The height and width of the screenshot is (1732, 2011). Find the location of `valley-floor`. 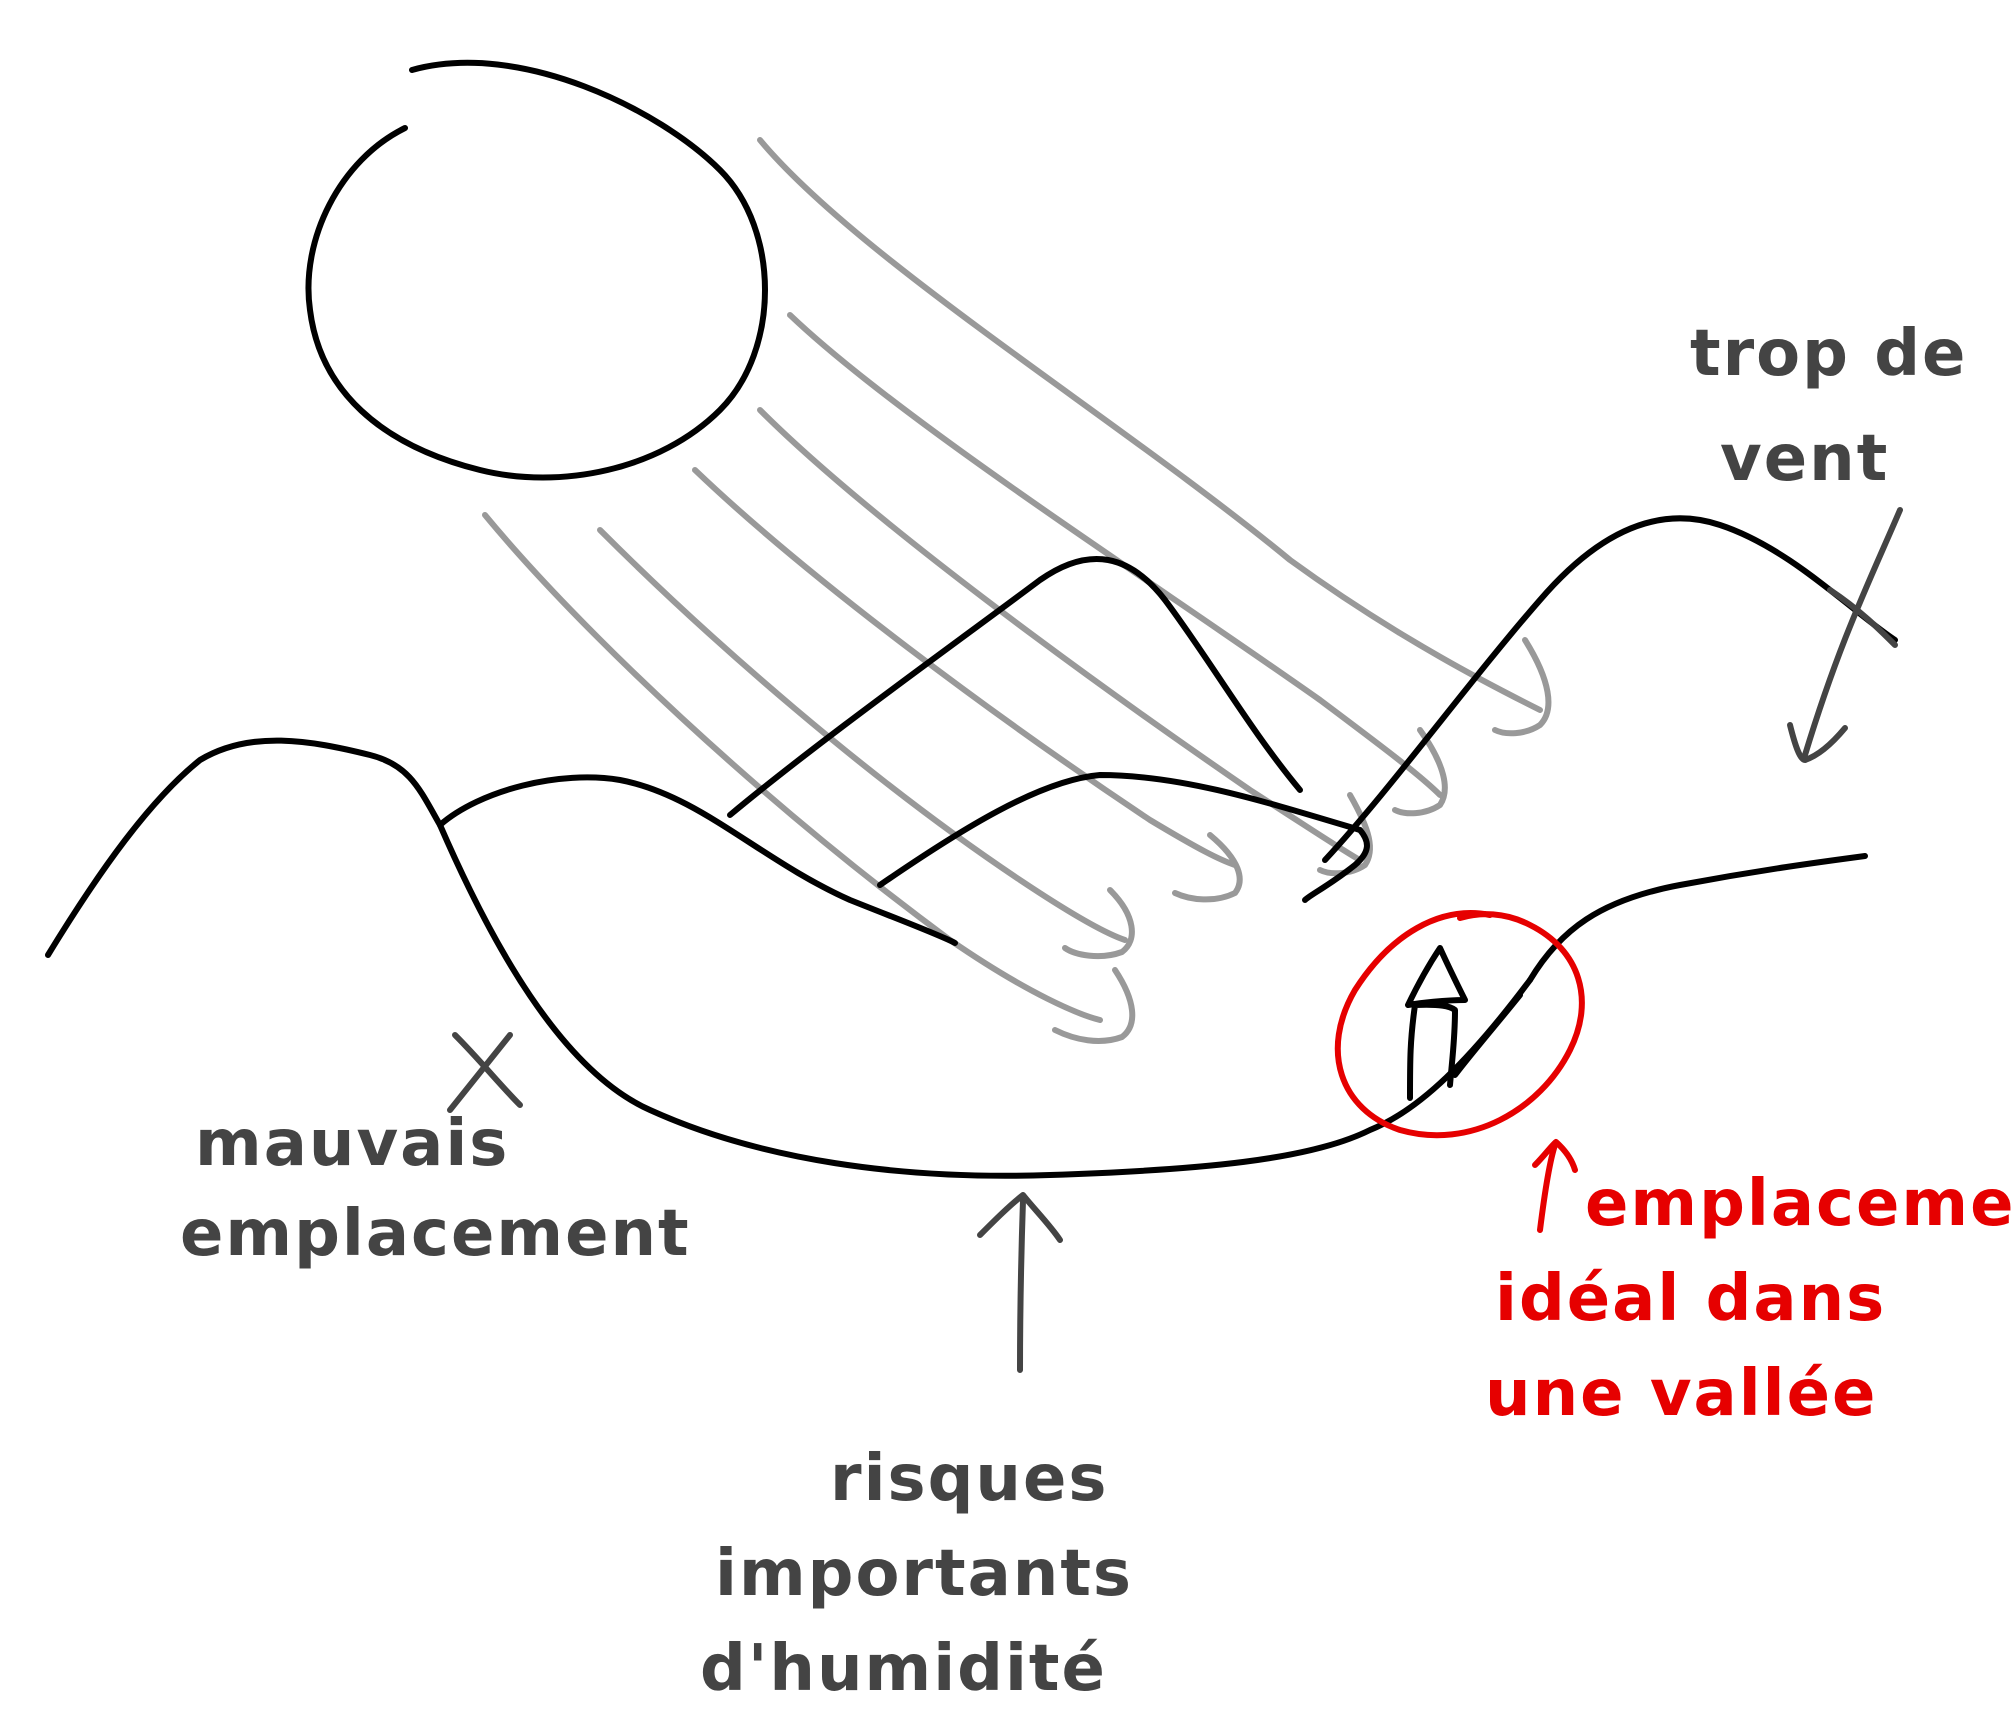

valley-floor is located at coordinates (985, 1000).